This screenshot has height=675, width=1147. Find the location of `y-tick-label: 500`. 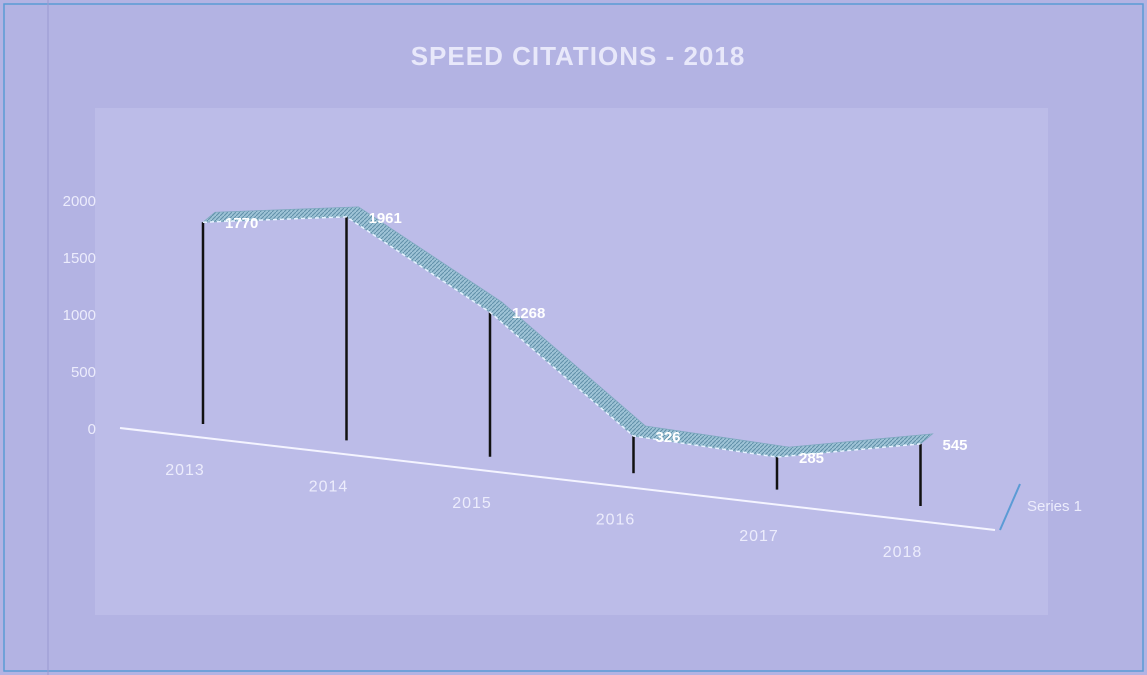

y-tick-label: 500 is located at coordinates (83, 372).